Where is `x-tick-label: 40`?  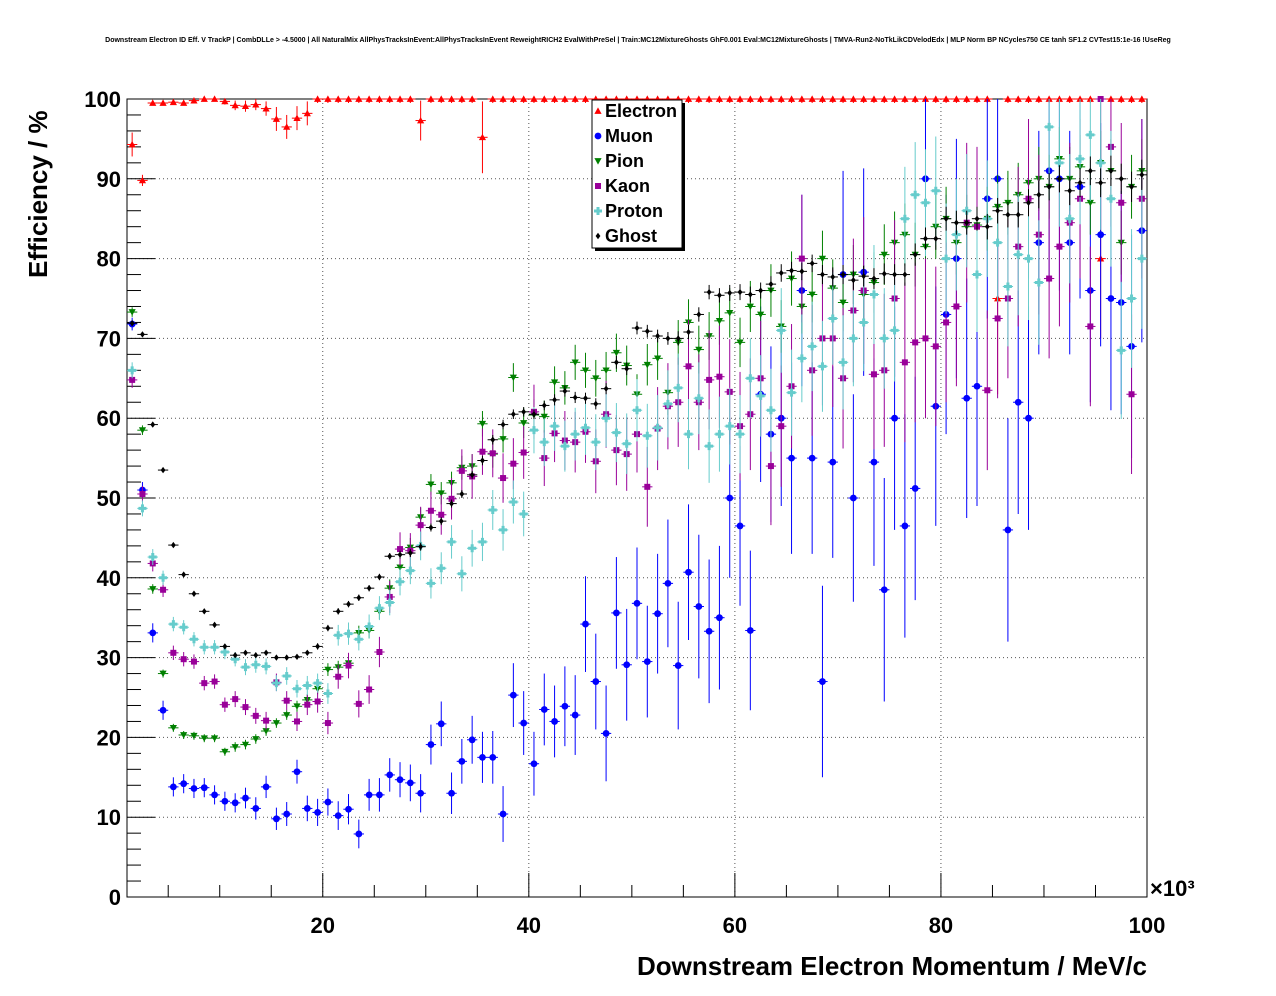 x-tick-label: 40 is located at coordinates (529, 925).